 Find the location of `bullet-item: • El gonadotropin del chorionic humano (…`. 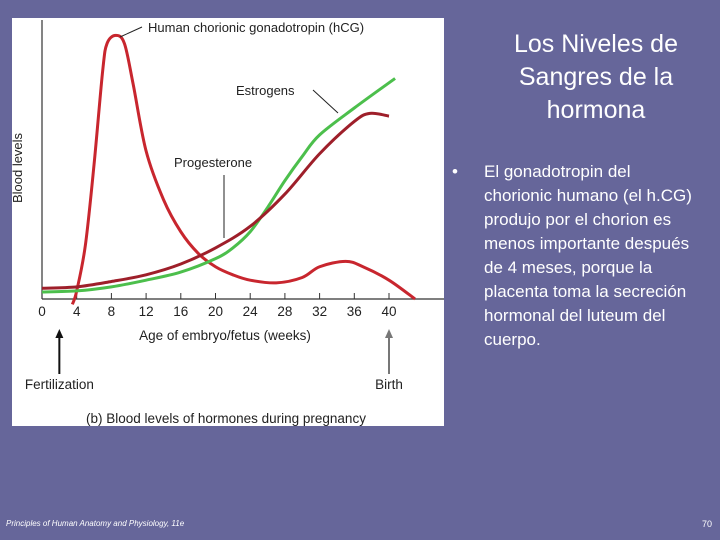

bullet-item: • El gonadotropin del chorionic humano (… is located at coordinates (577, 256).